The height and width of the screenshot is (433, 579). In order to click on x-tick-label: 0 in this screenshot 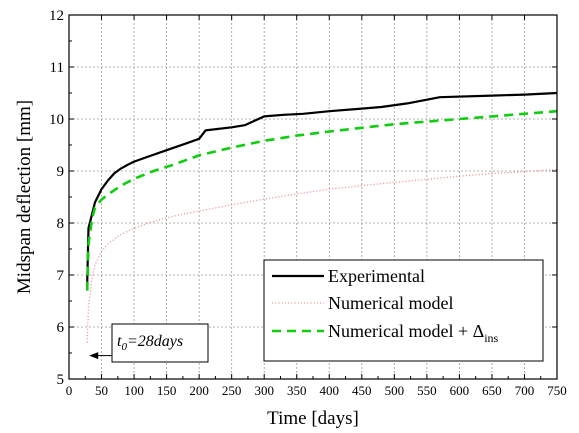, I will do `click(69, 390)`.